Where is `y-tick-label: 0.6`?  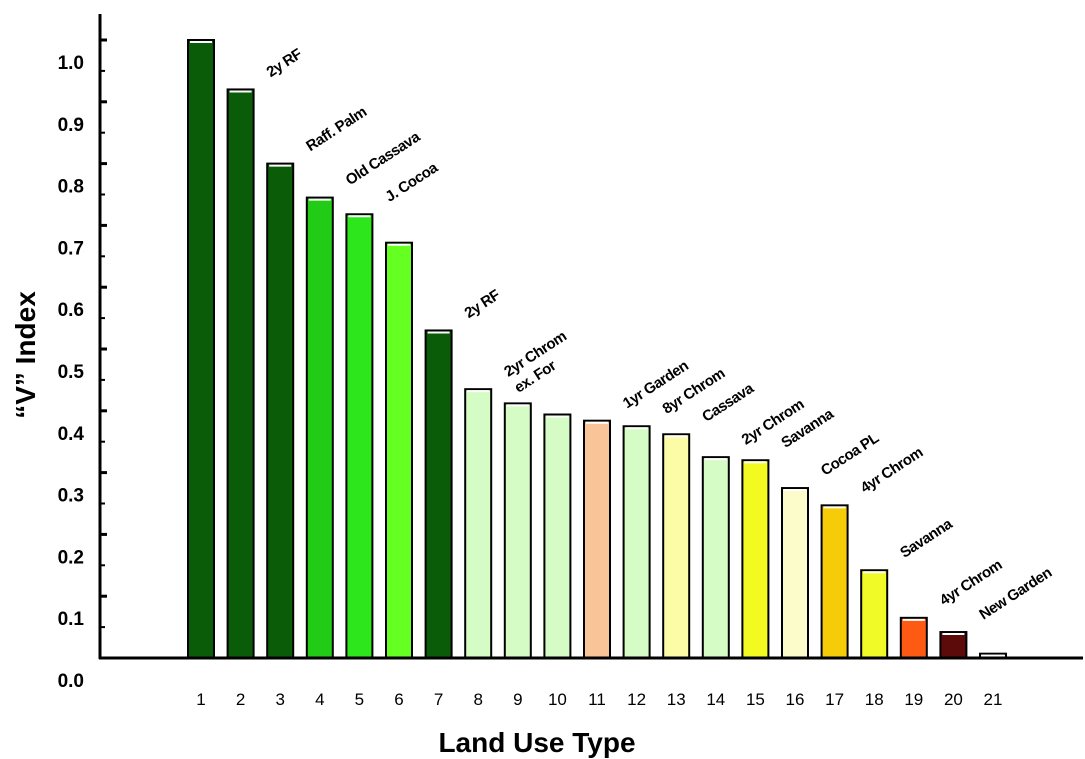 y-tick-label: 0.6 is located at coordinates (71, 310).